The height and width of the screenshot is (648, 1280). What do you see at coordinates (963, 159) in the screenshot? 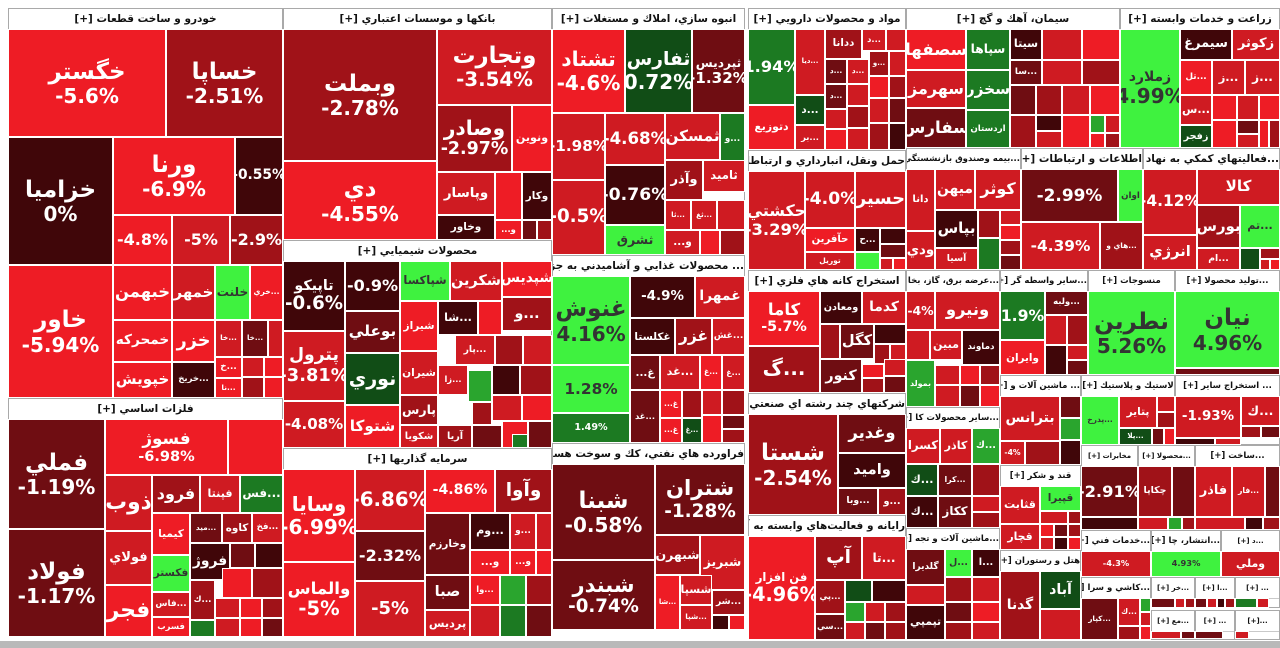
I see `sector-header: ...بيمه وصندوق بازنشستگي [+]` at bounding box center [963, 159].